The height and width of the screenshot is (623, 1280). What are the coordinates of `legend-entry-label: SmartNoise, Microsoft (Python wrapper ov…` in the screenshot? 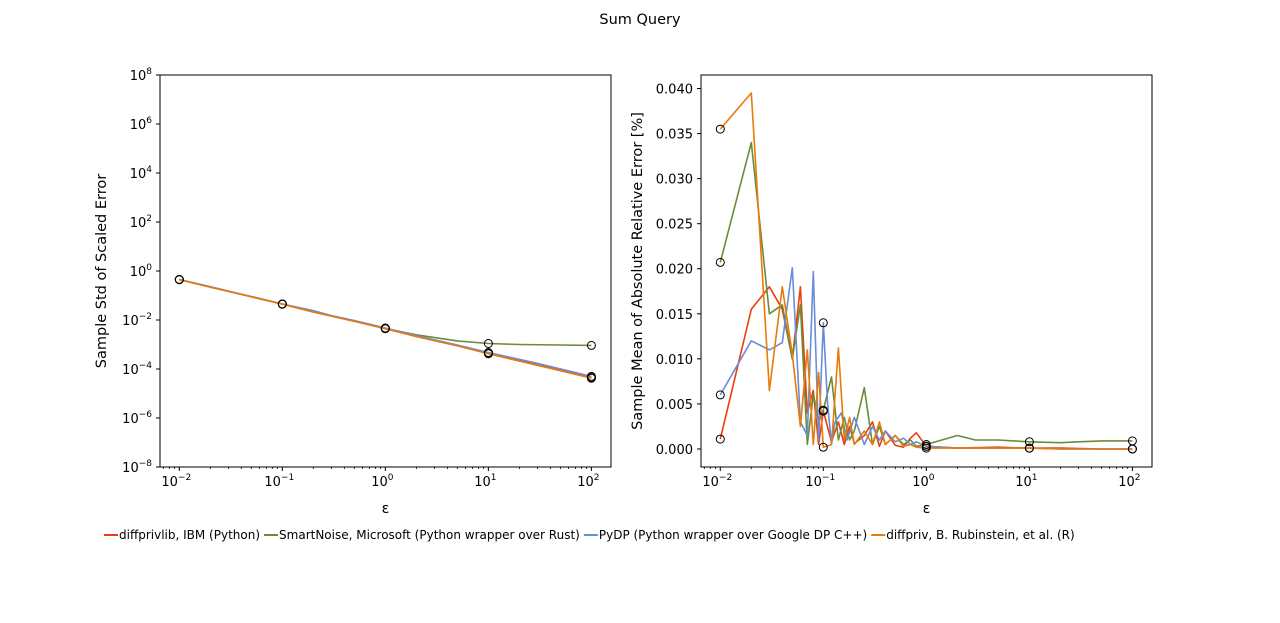 It's located at (429, 535).